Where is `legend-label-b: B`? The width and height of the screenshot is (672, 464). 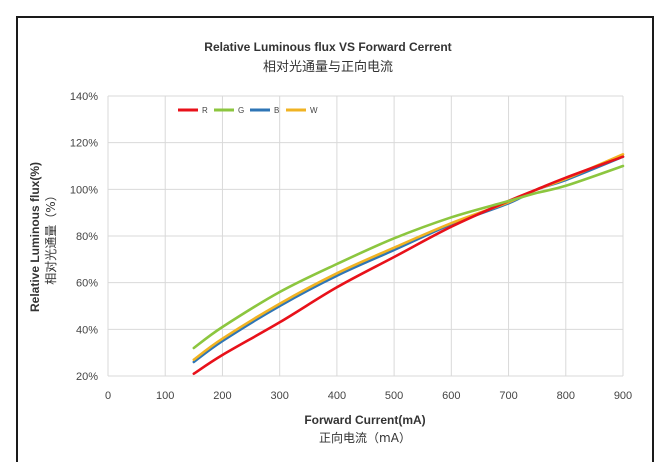
legend-label-b: B is located at coordinates (276, 110).